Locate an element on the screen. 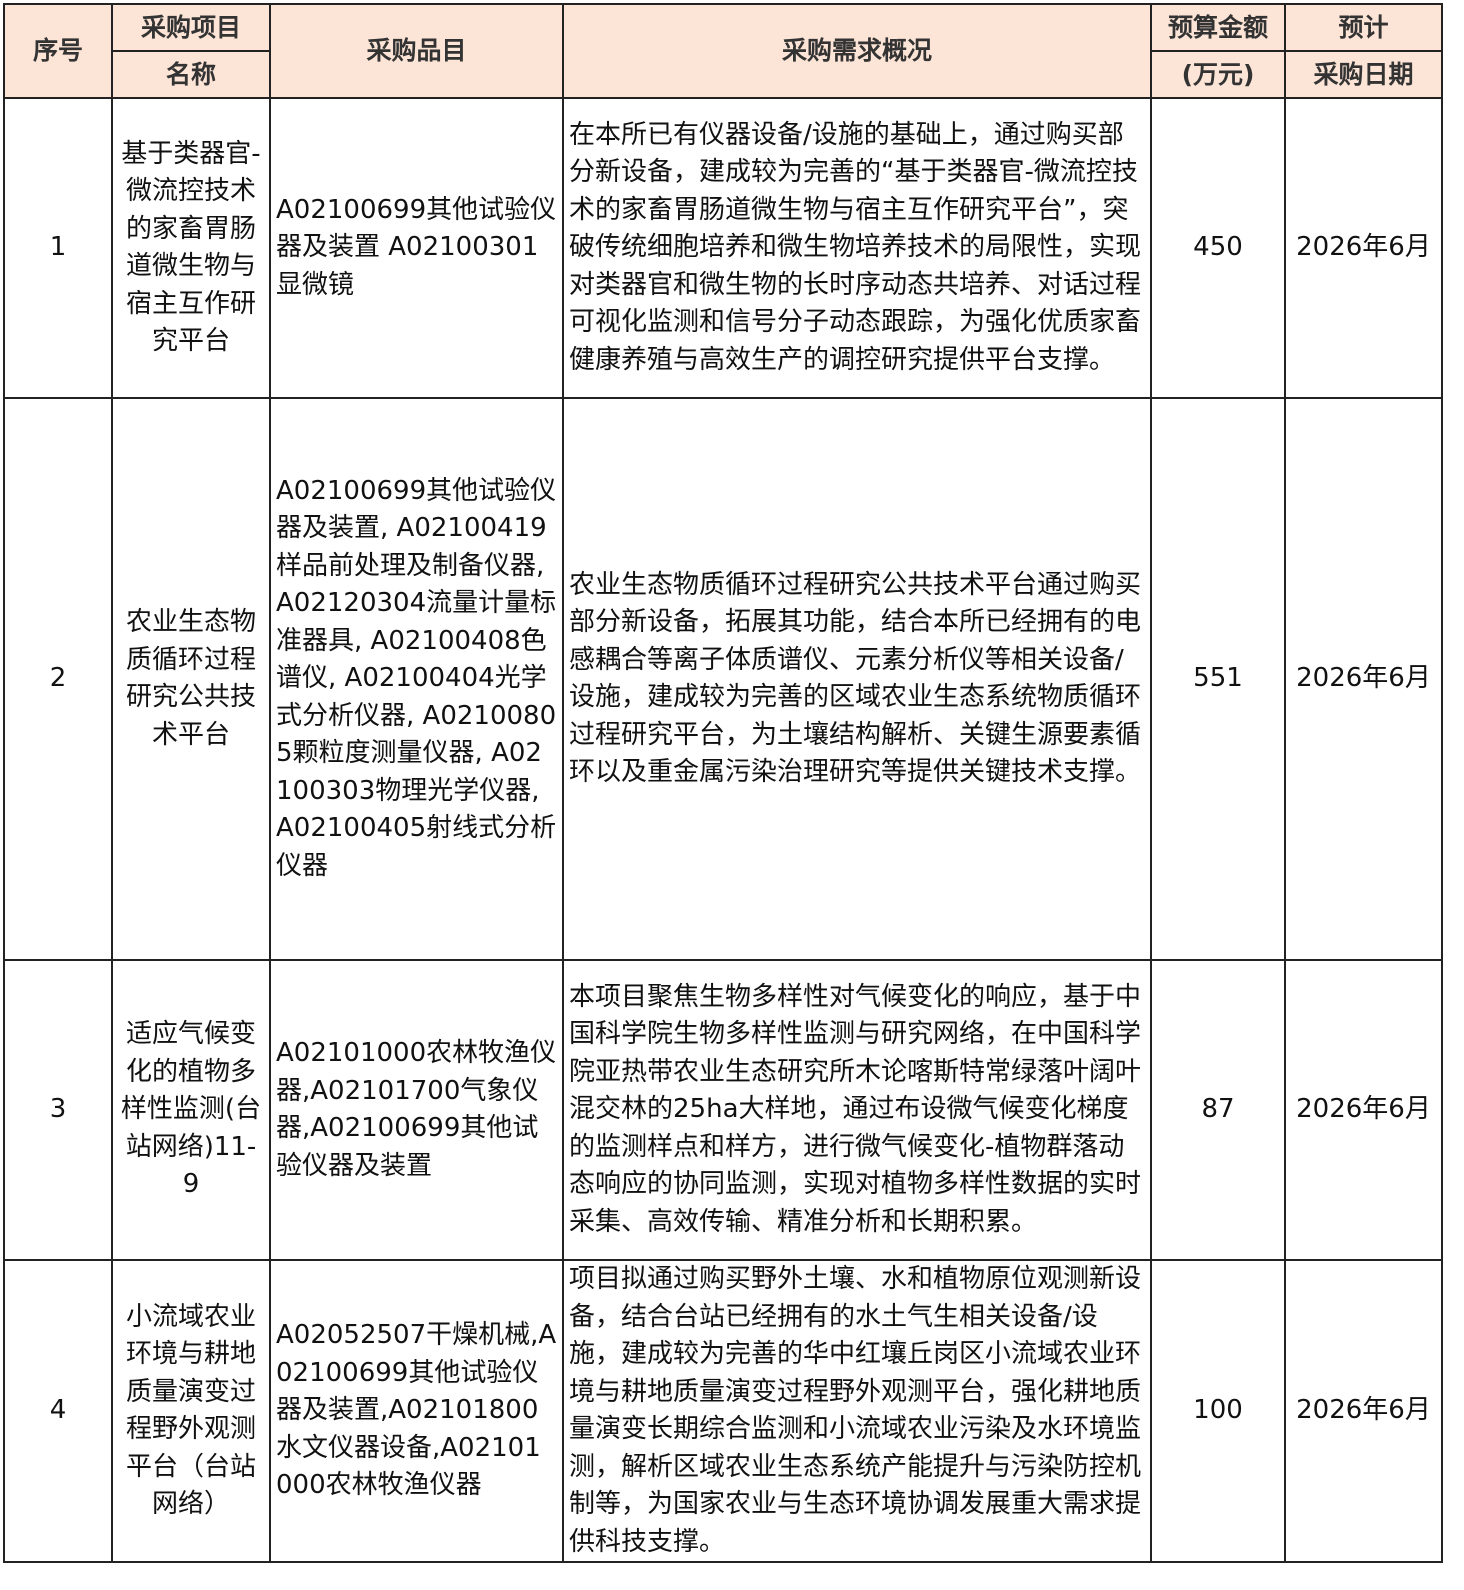 The width and height of the screenshot is (1464, 1590). cell-items: A02100699其他试验仪器及装置 A02100301显微镜 is located at coordinates (416, 248).